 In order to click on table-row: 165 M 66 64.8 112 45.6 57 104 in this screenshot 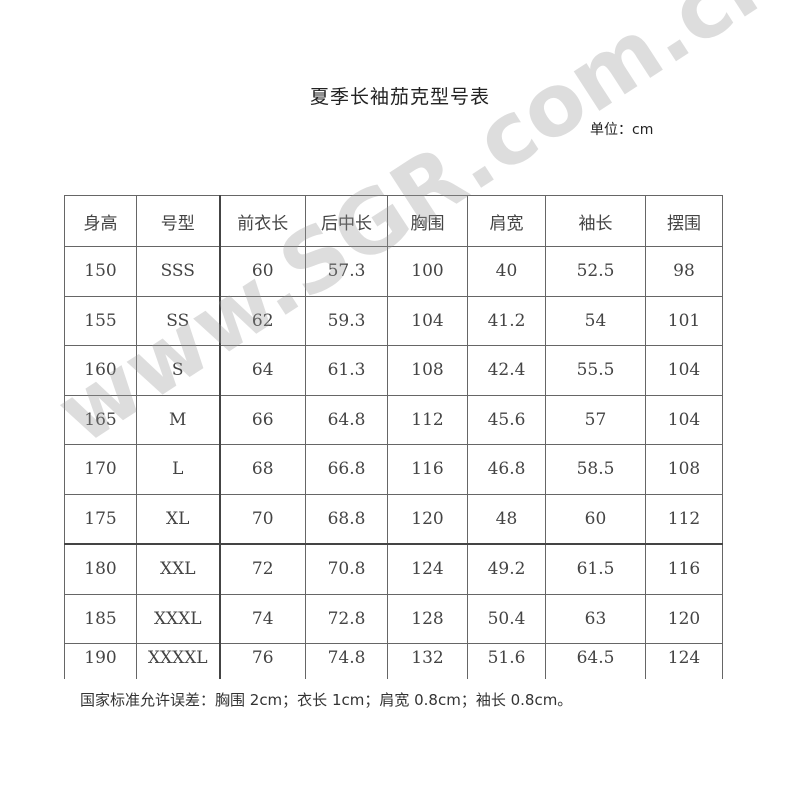, I will do `click(393, 419)`.